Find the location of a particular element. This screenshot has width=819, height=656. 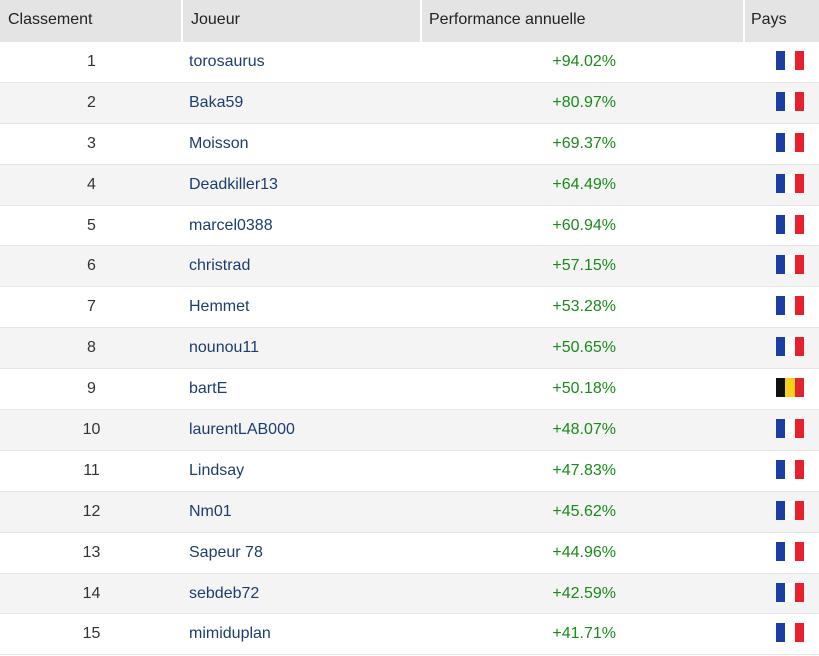

table-row: 7 Hemmet +53.28% is located at coordinates (409, 308).